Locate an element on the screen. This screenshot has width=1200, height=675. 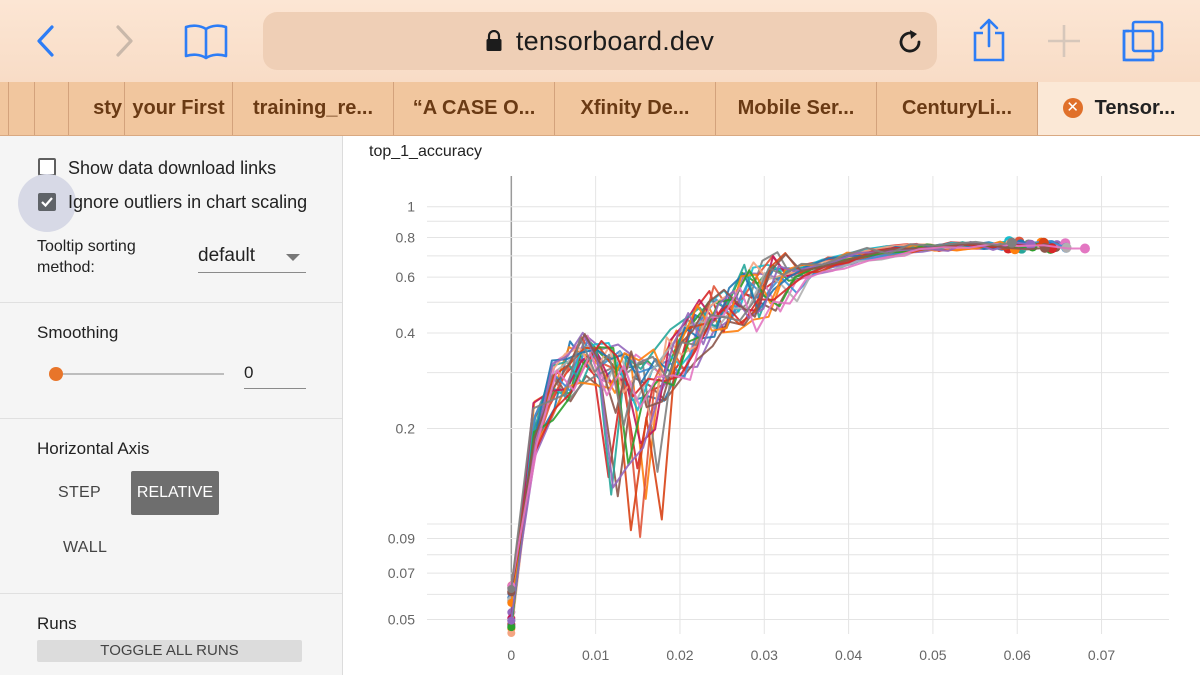
smoothing-input: 0 is located at coordinates (275, 374).